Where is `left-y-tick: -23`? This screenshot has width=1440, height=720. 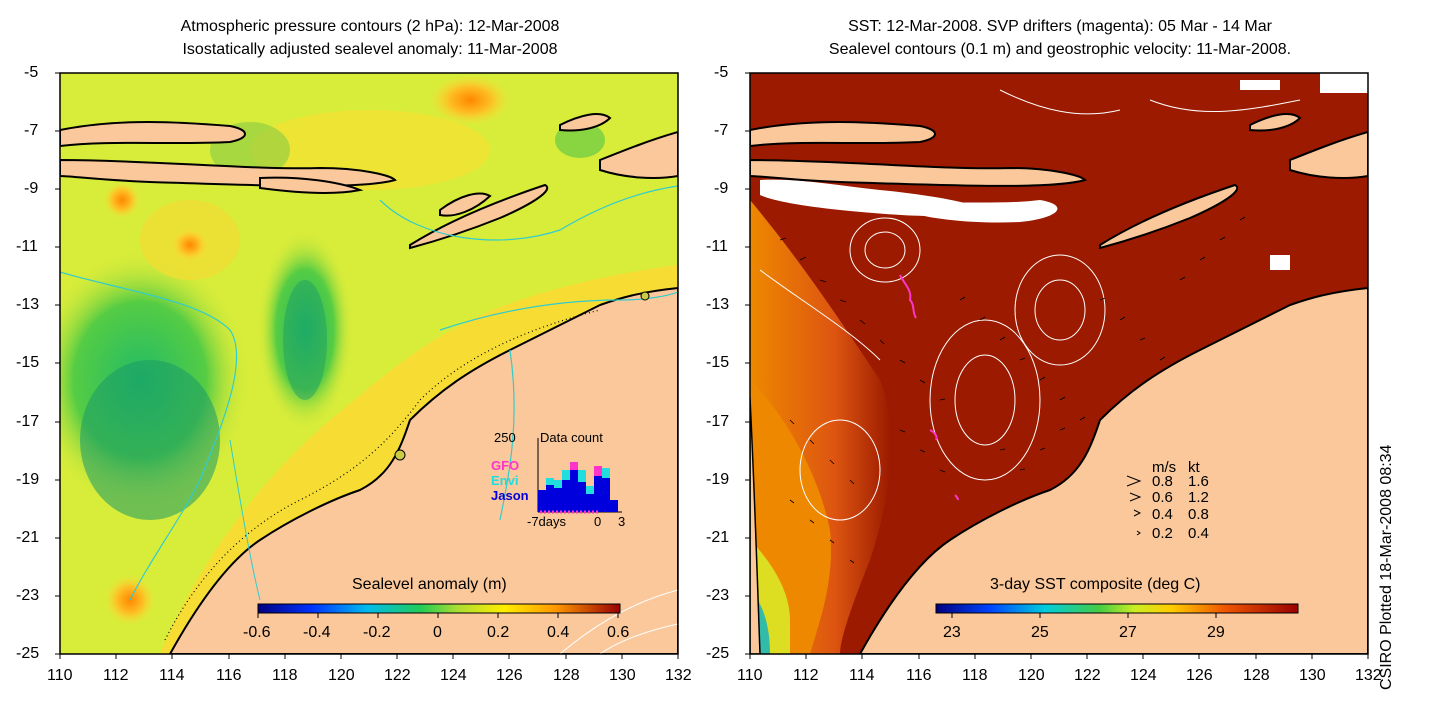 left-y-tick: -23 is located at coordinates (28, 595).